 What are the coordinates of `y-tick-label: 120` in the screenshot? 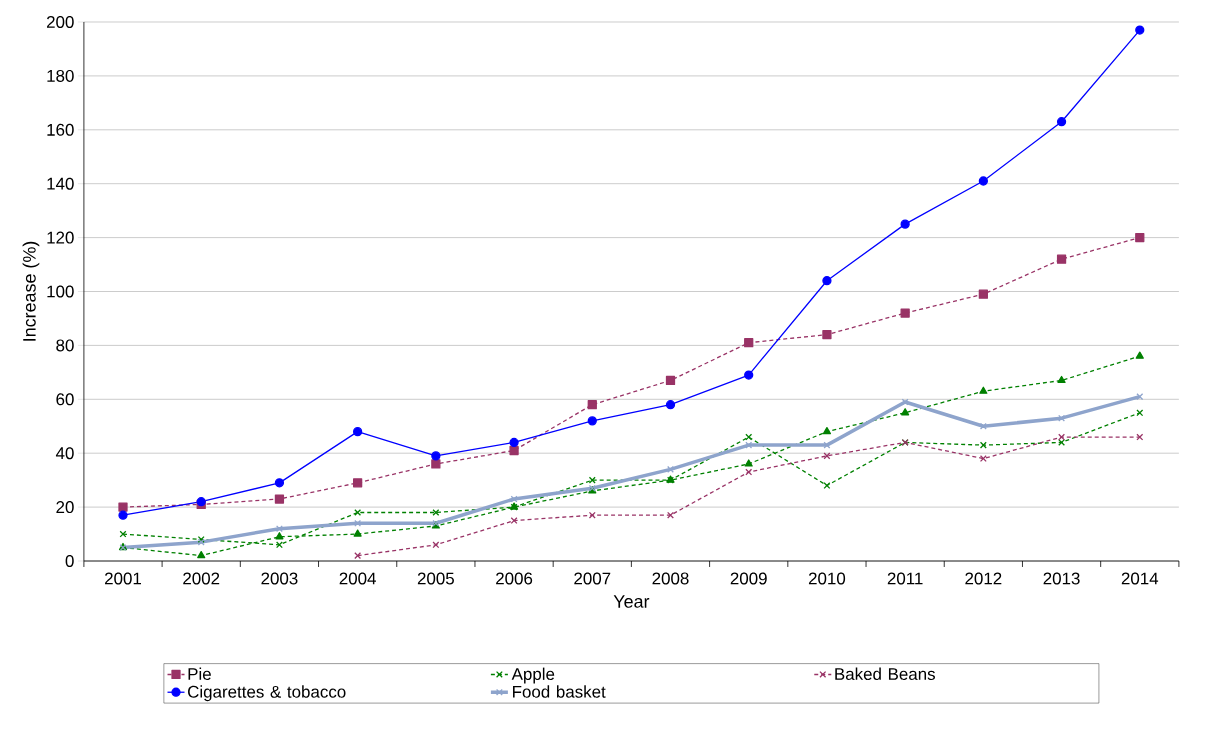 It's located at (60, 237).